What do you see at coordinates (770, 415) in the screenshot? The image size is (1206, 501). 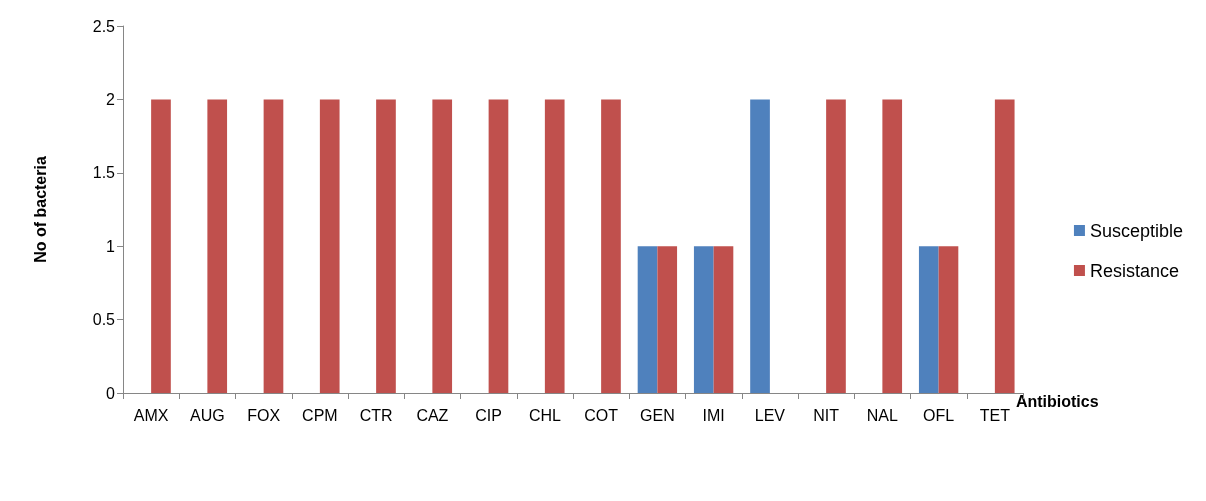 I see `x-tick-label: LEV` at bounding box center [770, 415].